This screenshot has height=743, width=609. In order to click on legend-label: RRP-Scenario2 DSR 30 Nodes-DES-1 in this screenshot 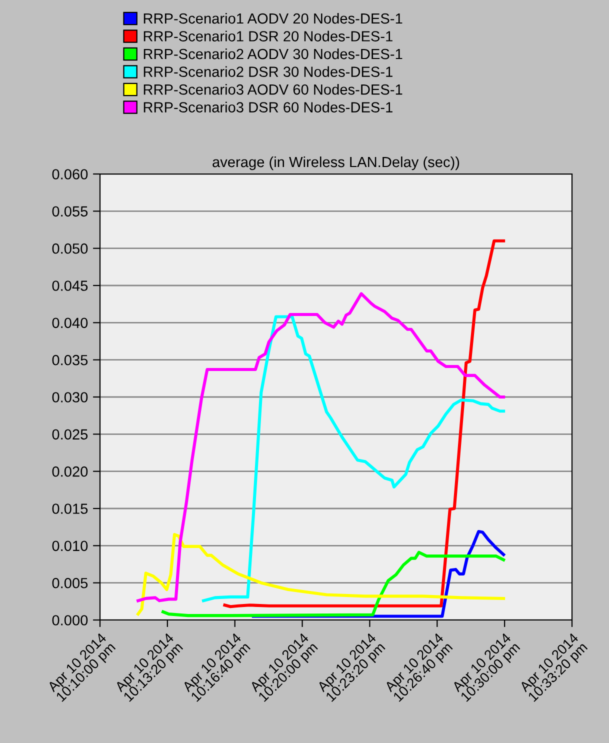, I will do `click(268, 71)`.